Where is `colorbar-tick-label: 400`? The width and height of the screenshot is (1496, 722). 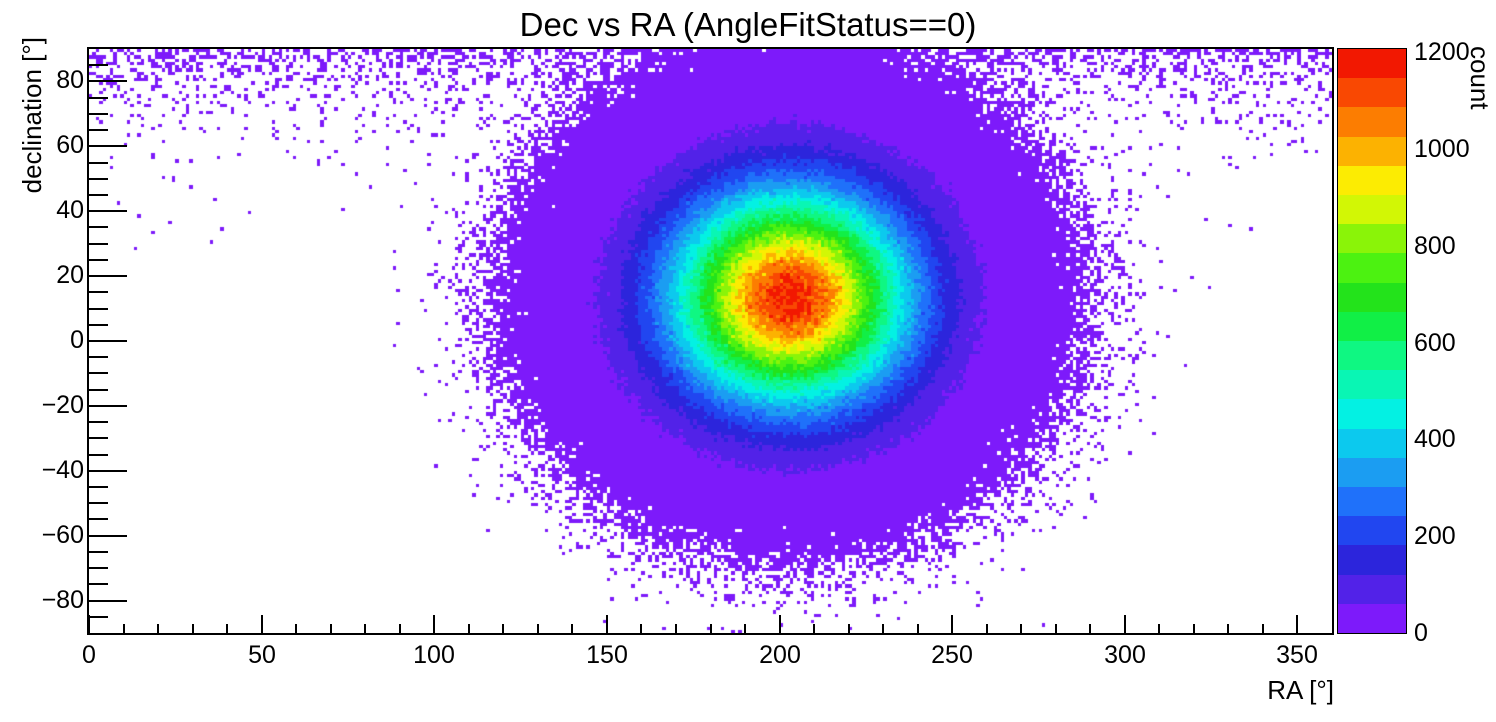
colorbar-tick-label: 400 is located at coordinates (1435, 439).